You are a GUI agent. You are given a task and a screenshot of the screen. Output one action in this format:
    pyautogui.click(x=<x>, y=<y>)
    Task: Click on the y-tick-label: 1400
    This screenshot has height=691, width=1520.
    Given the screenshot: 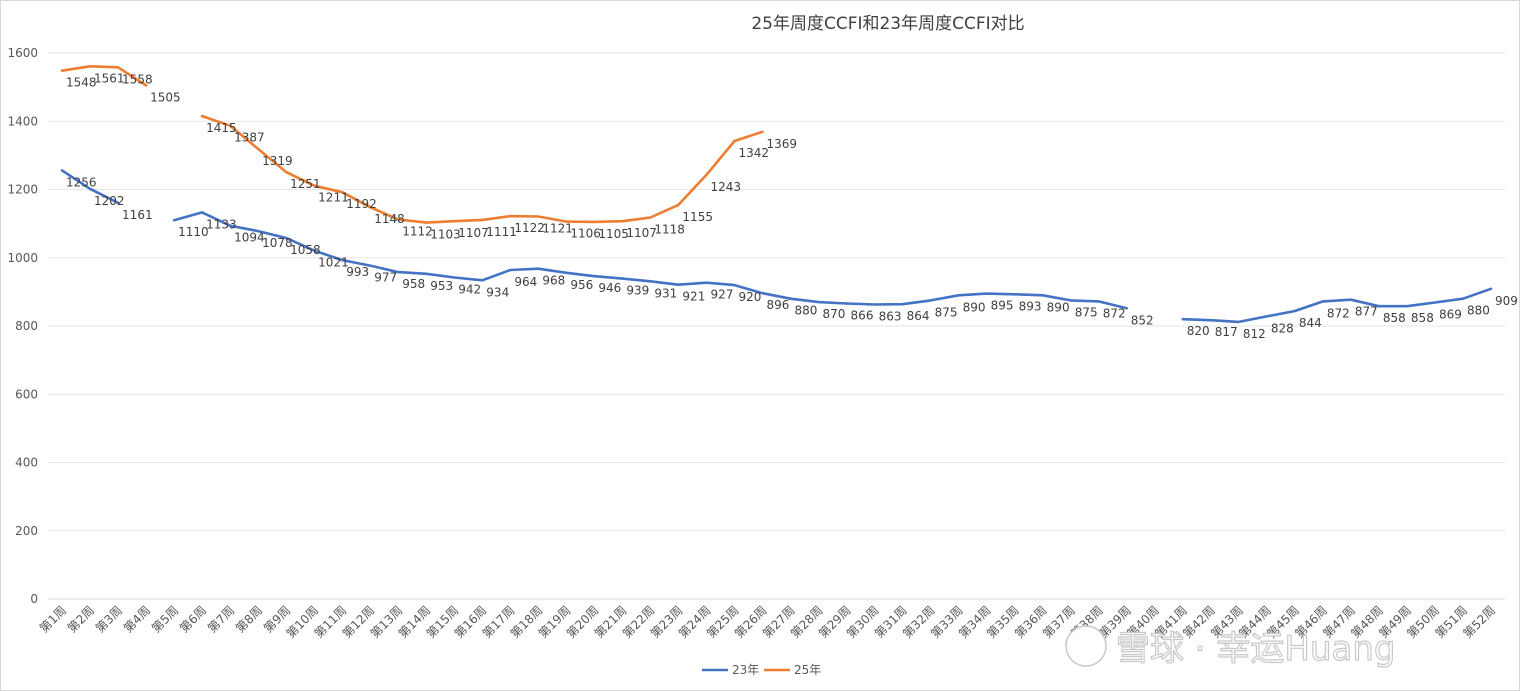 What is the action you would take?
    pyautogui.click(x=22, y=121)
    